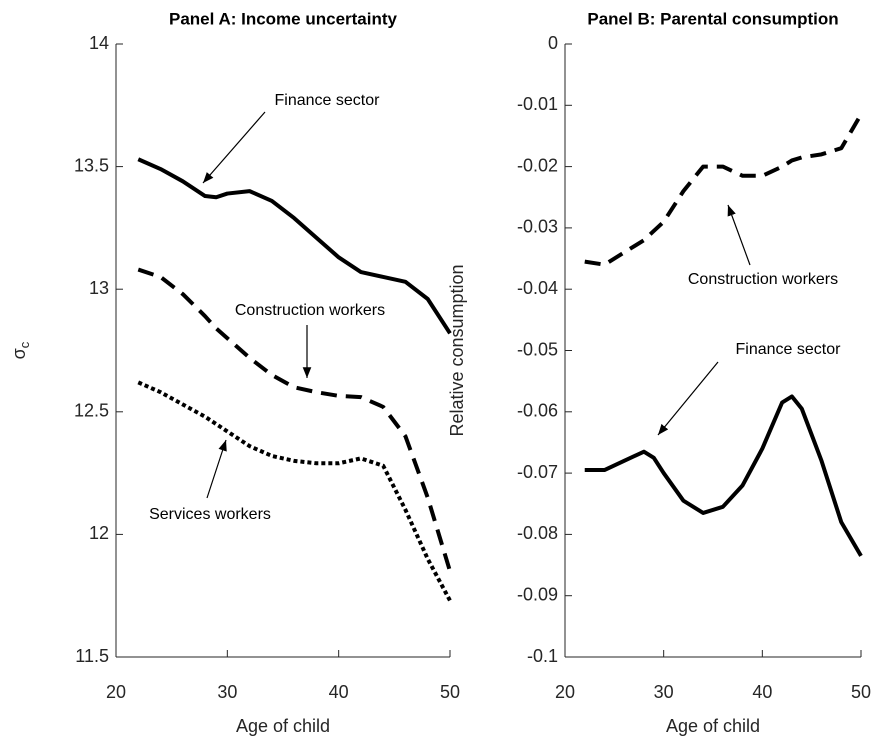 The image size is (893, 737). What do you see at coordinates (99, 533) in the screenshot?
I see `y-tick-label: 12` at bounding box center [99, 533].